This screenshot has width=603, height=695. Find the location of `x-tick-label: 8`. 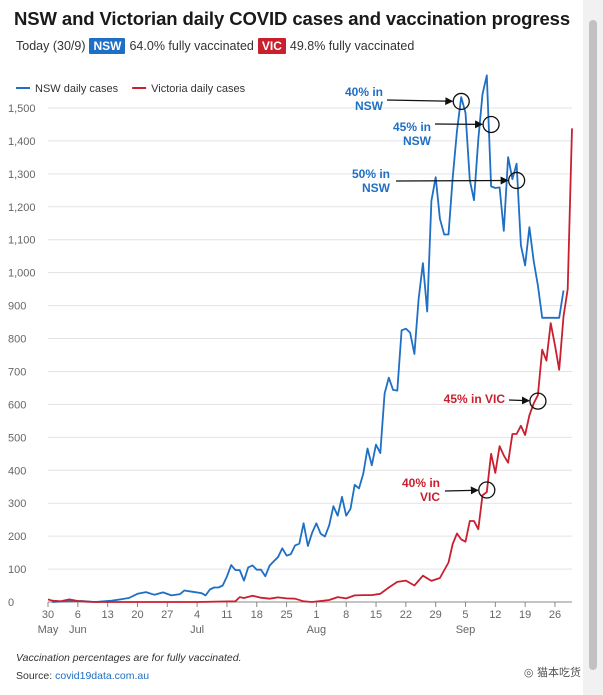

x-tick-label: 8 is located at coordinates (346, 615).